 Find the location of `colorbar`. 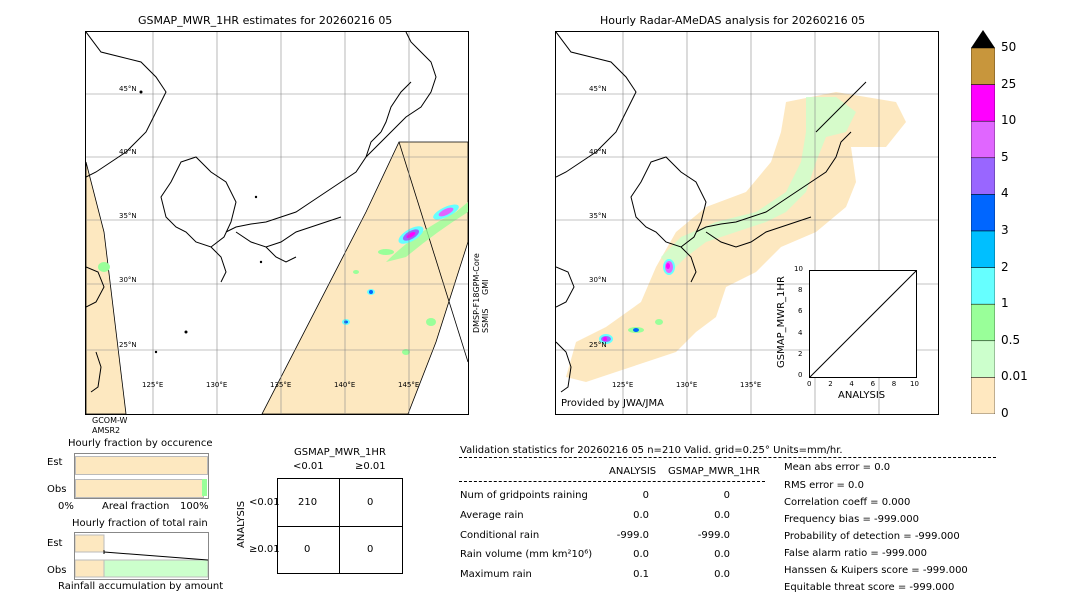

colorbar is located at coordinates (983, 222).